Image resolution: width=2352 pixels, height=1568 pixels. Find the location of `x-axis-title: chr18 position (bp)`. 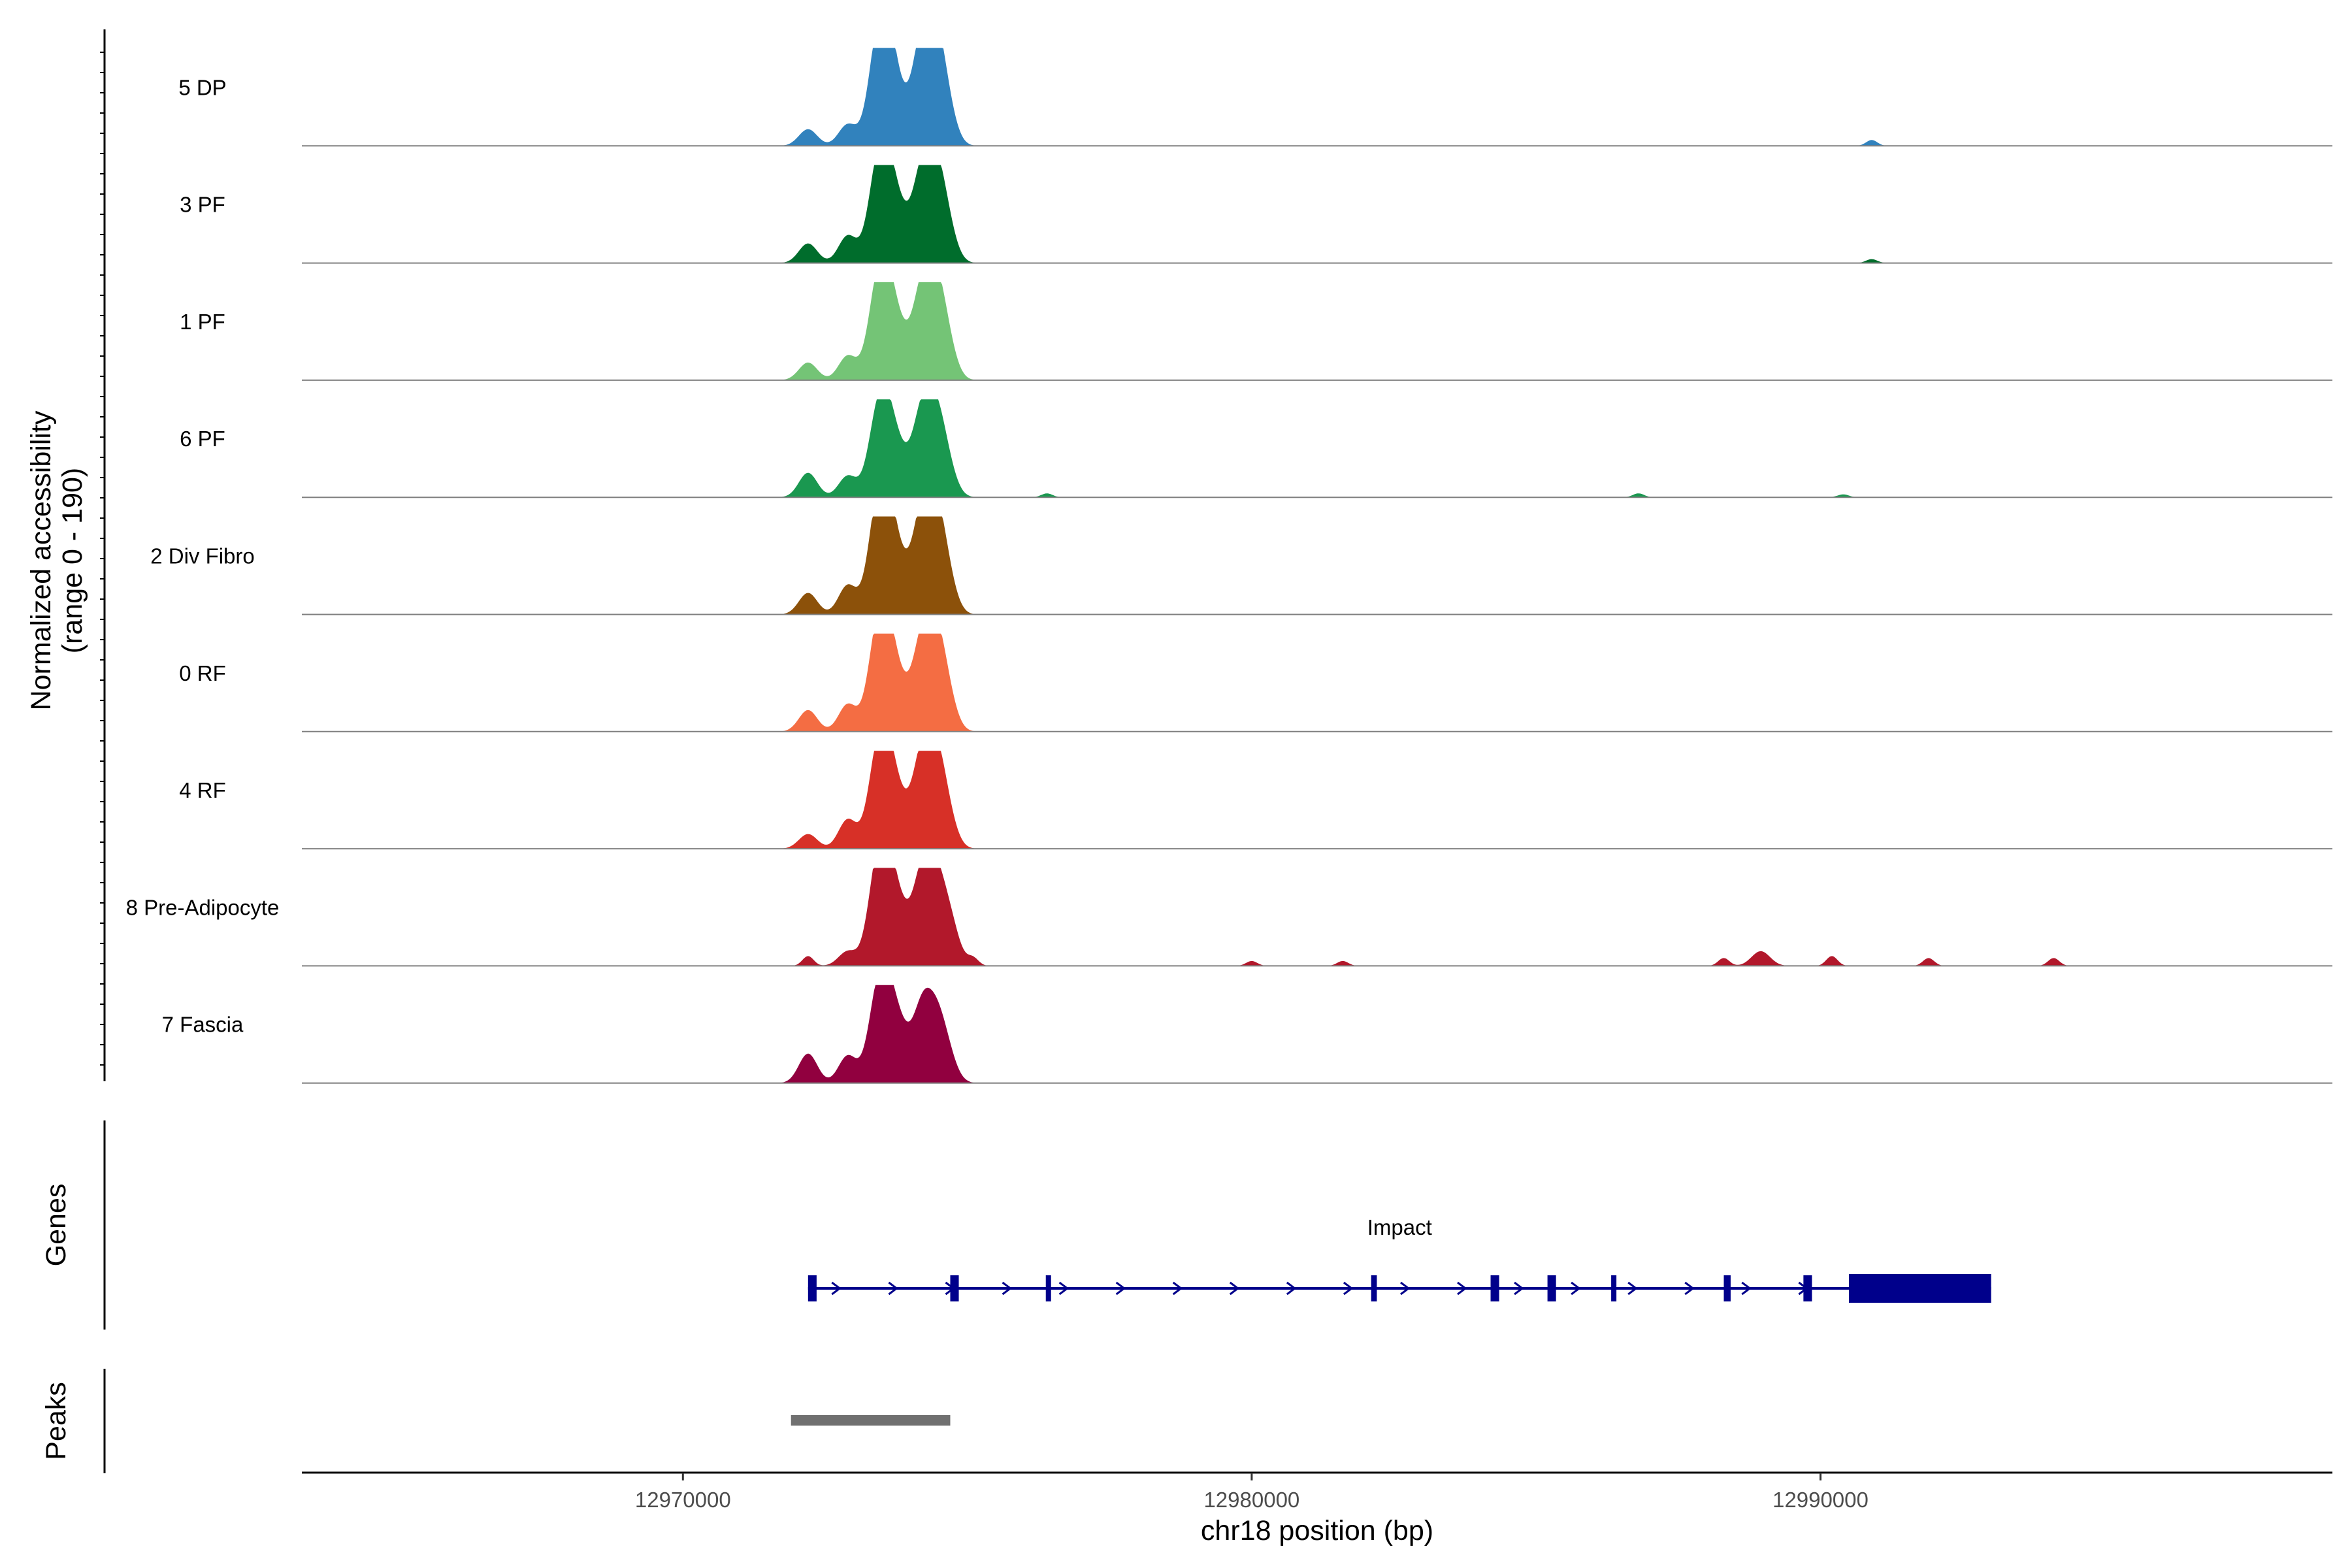

x-axis-title: chr18 position (bp) is located at coordinates (1317, 1530).